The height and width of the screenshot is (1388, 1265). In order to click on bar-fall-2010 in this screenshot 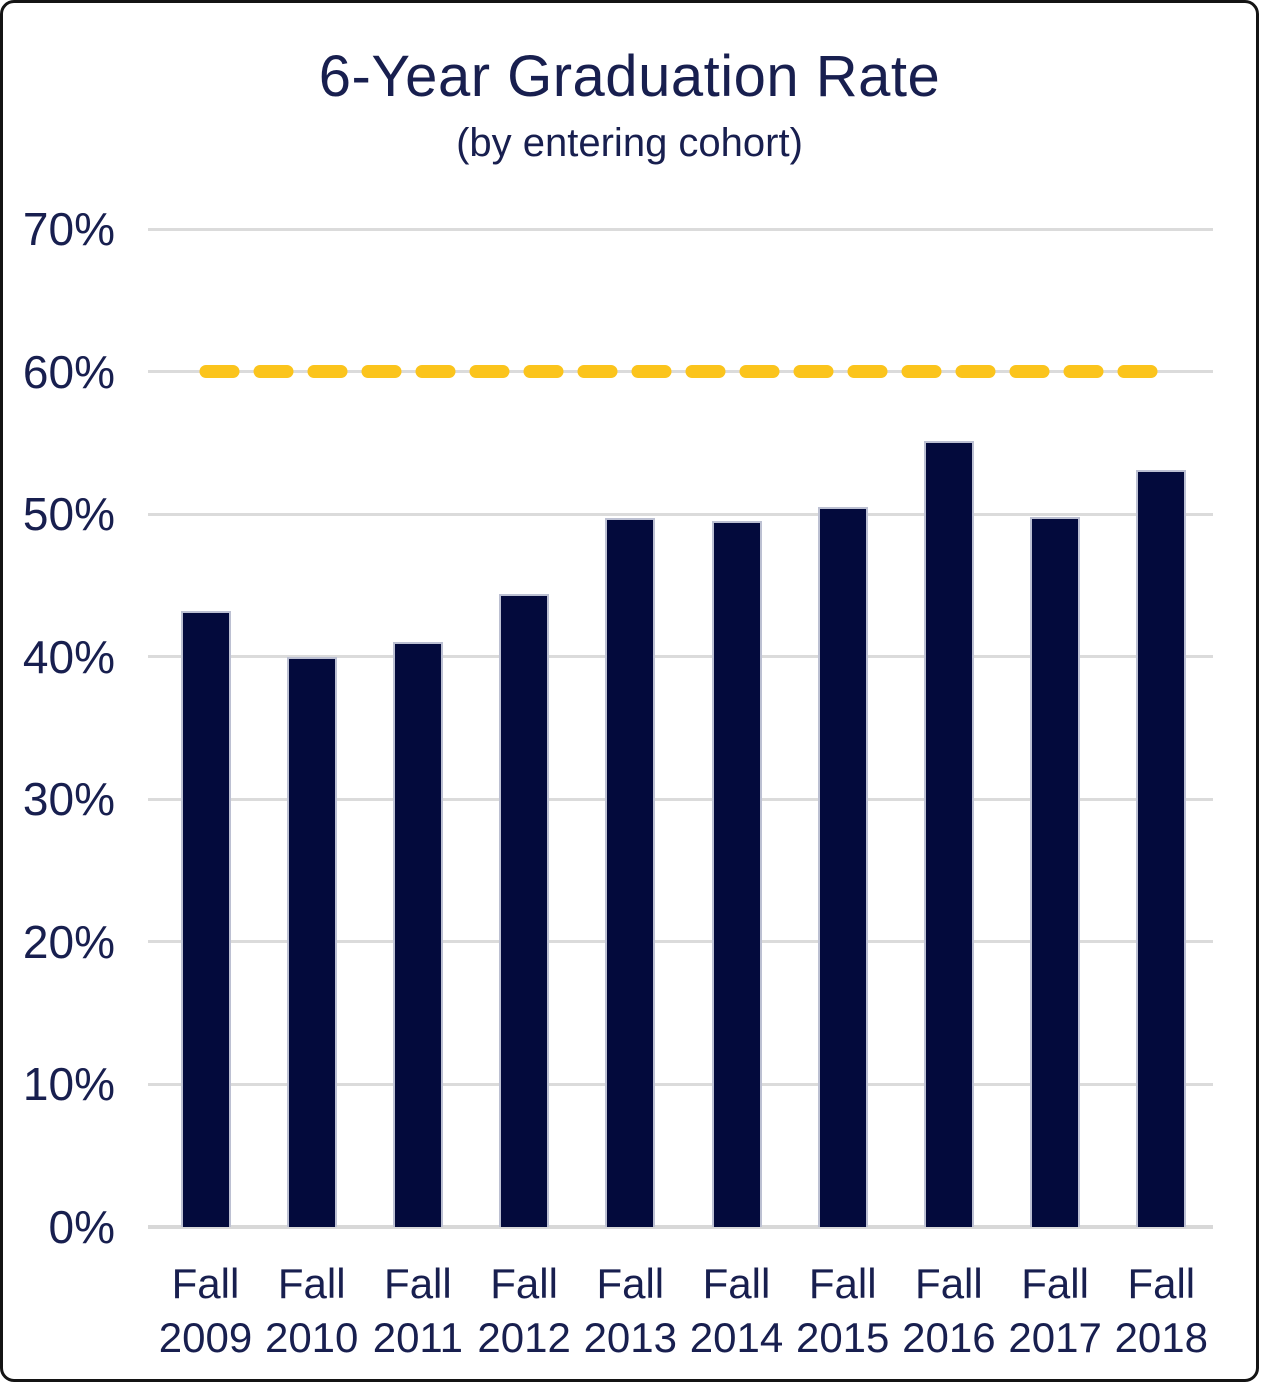, I will do `click(311, 941)`.